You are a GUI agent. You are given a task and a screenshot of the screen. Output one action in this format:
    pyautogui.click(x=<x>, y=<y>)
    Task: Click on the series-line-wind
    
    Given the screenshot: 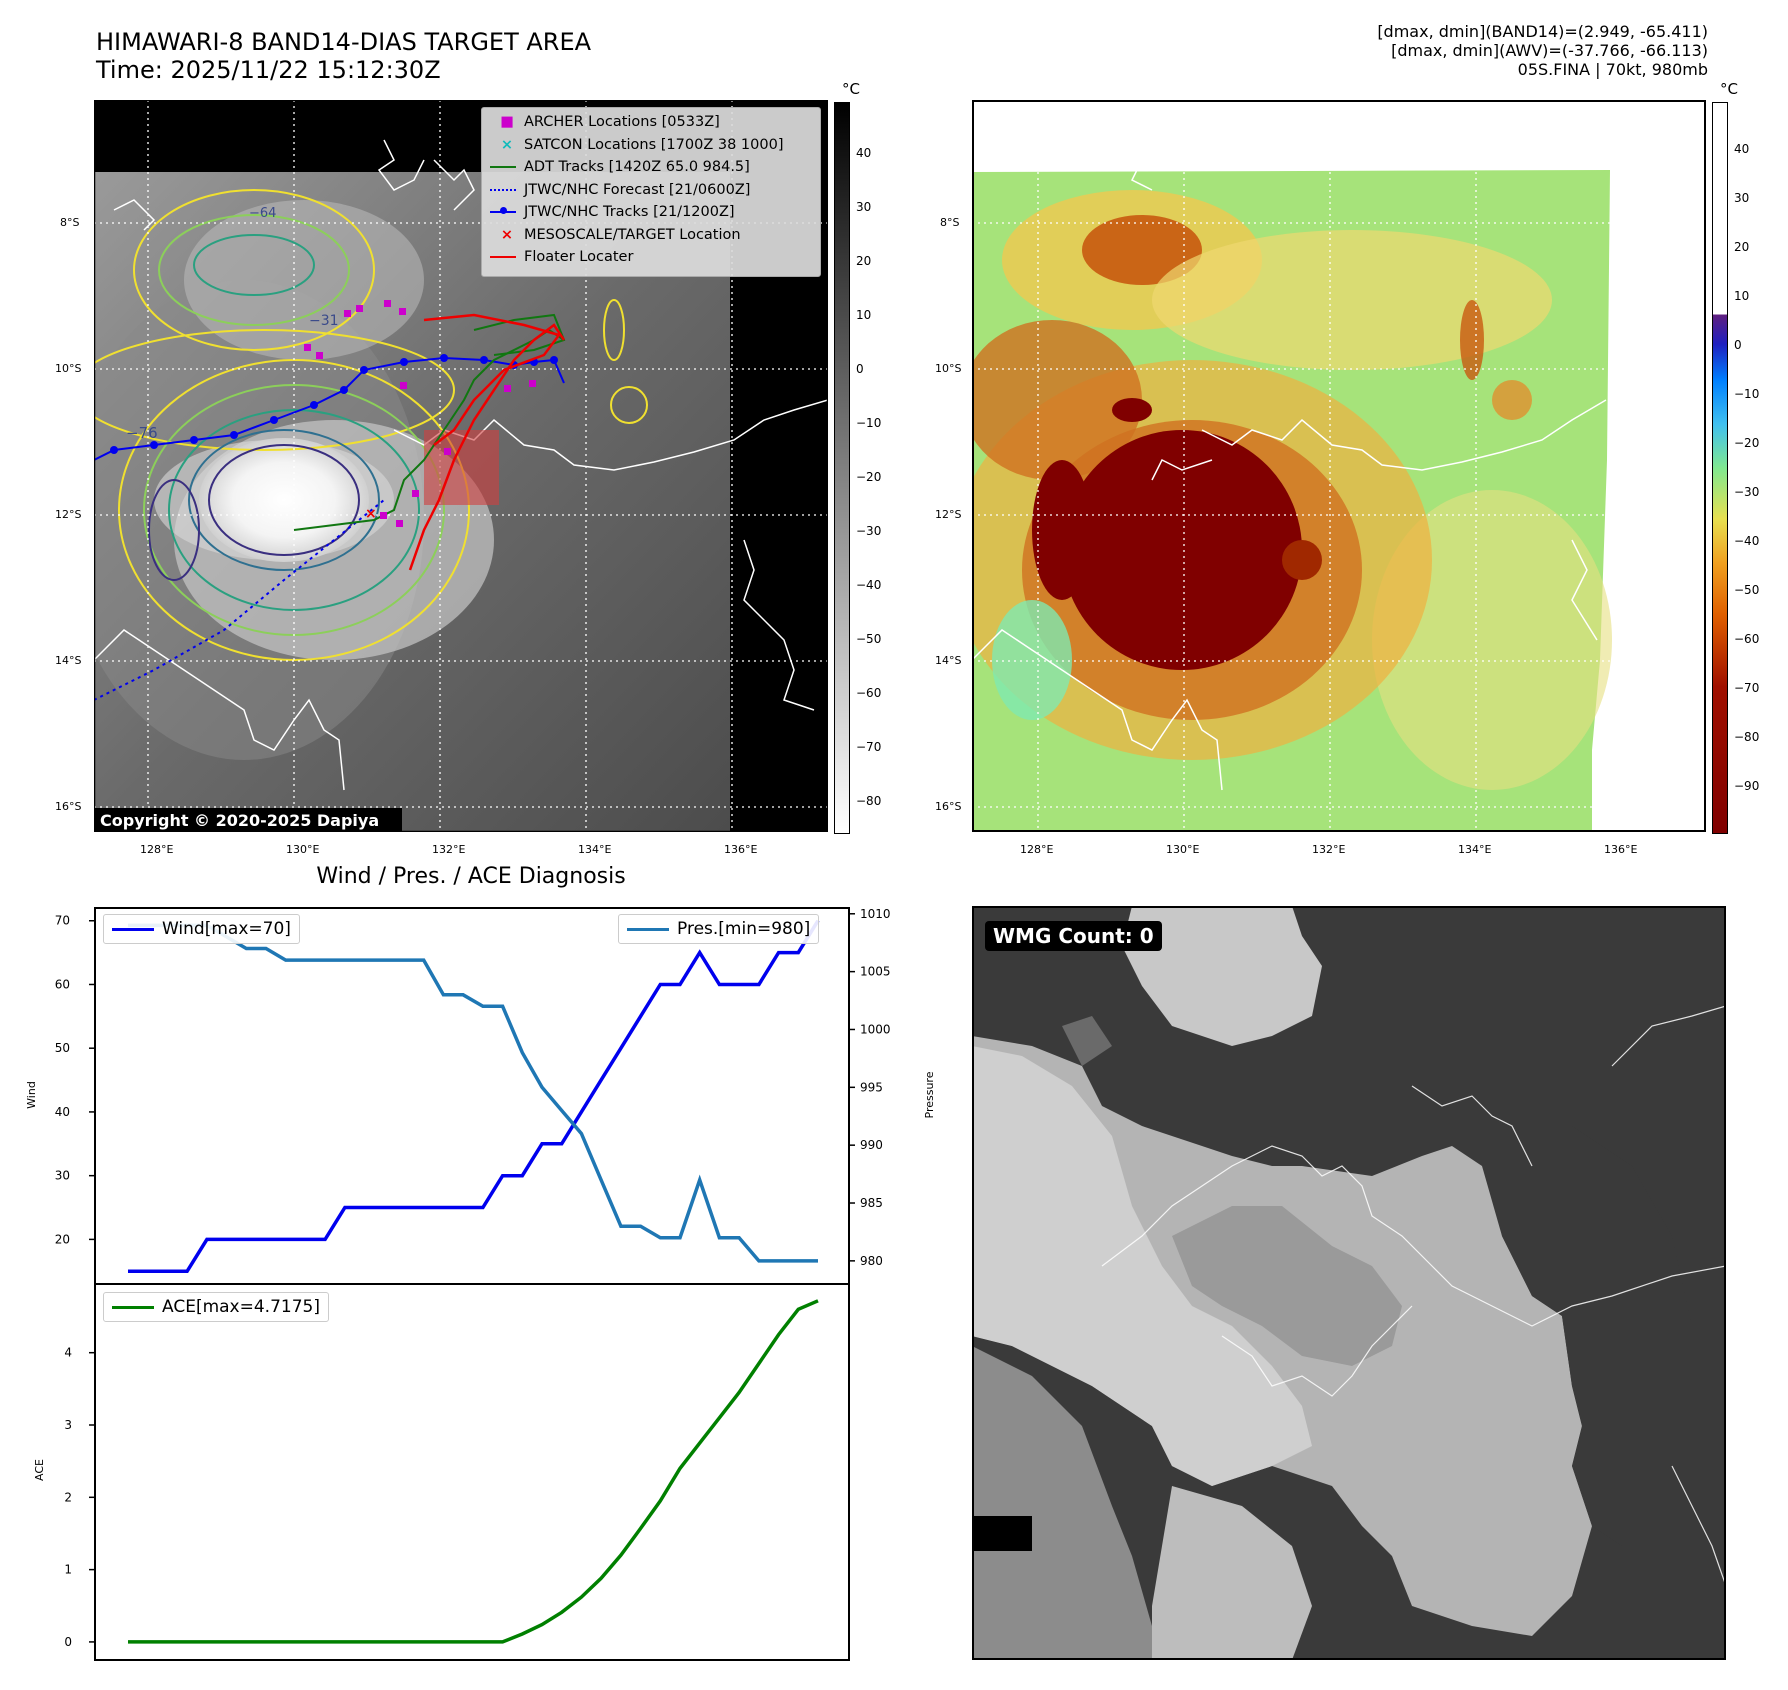 What is the action you would take?
    pyautogui.click(x=474, y=1096)
    